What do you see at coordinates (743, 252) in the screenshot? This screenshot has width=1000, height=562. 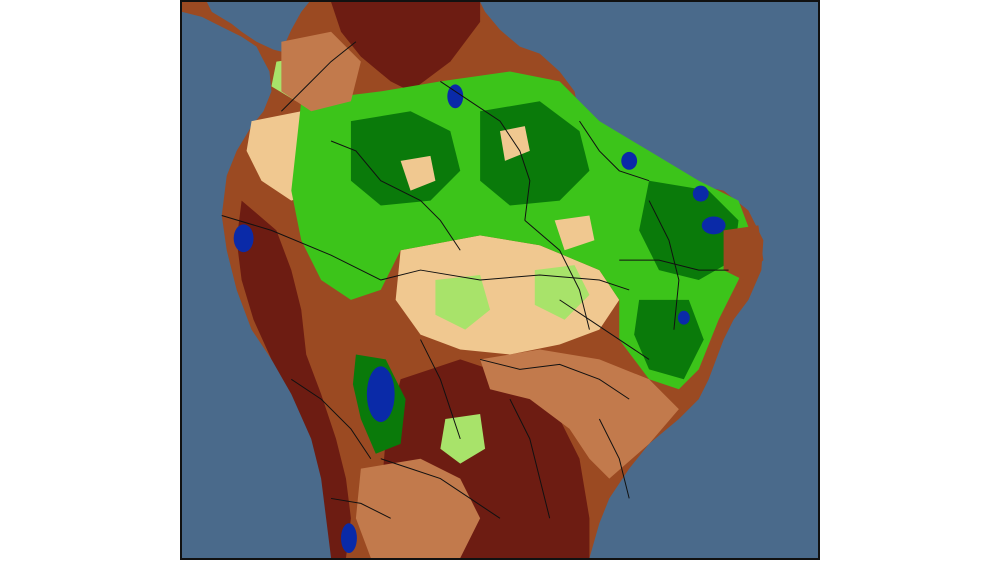 I see `dry-patch-northeast-coast` at bounding box center [743, 252].